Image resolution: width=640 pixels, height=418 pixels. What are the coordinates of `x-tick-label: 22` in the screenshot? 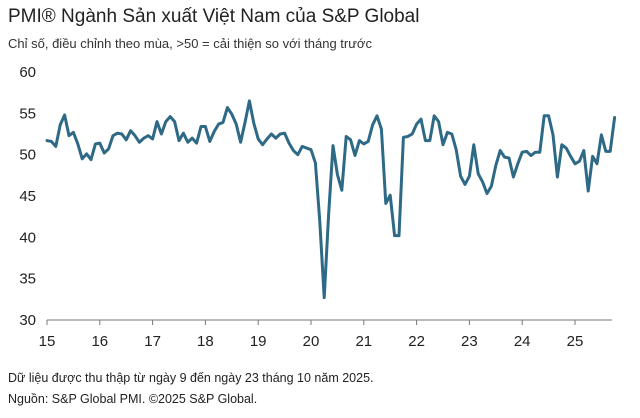 It's located at (416, 341).